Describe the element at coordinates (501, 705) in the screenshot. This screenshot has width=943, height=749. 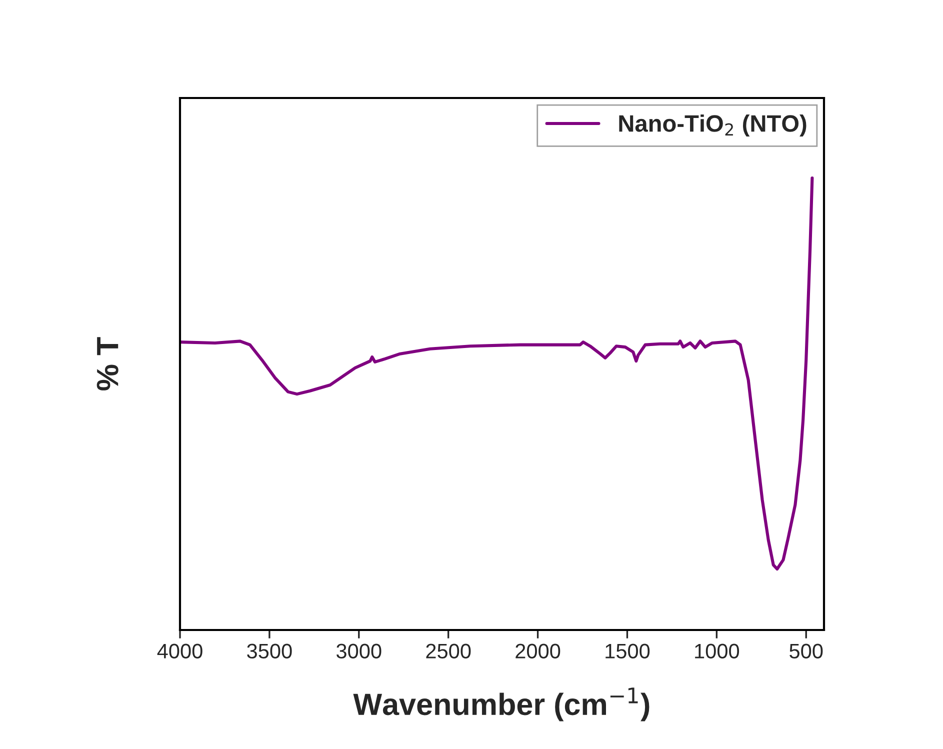
I see `x-axis-title: Wavenumber (cm$^{−1}$)` at that location.